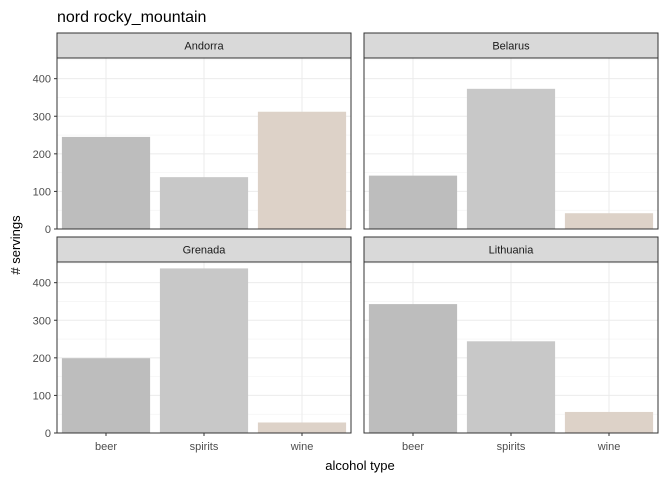  Describe the element at coordinates (359, 465) in the screenshot. I see `x-axis-title: alcohol type` at that location.